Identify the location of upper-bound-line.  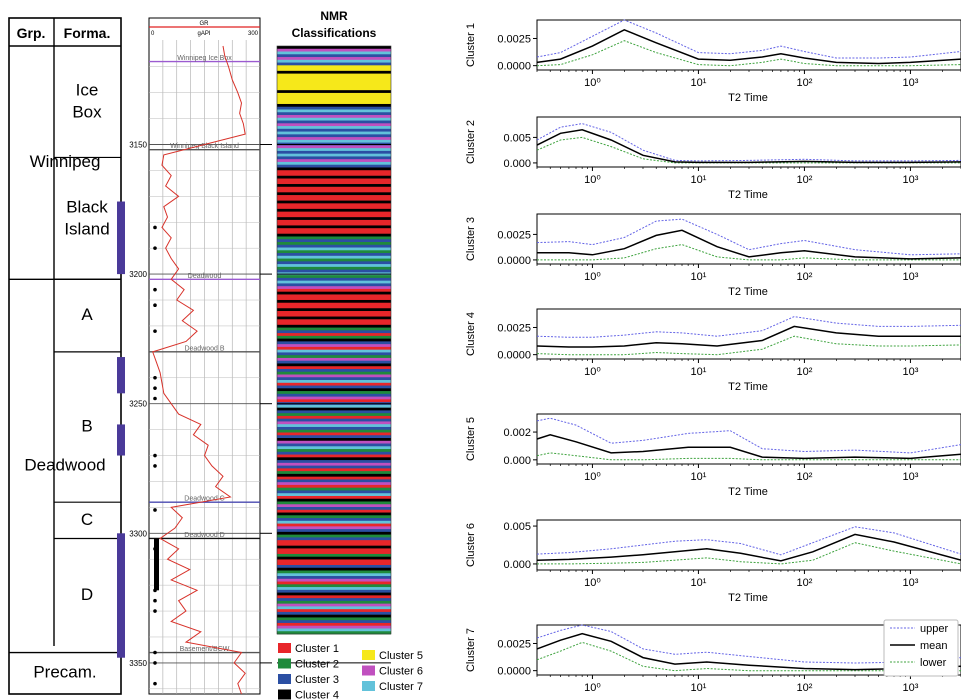
(748, 327).